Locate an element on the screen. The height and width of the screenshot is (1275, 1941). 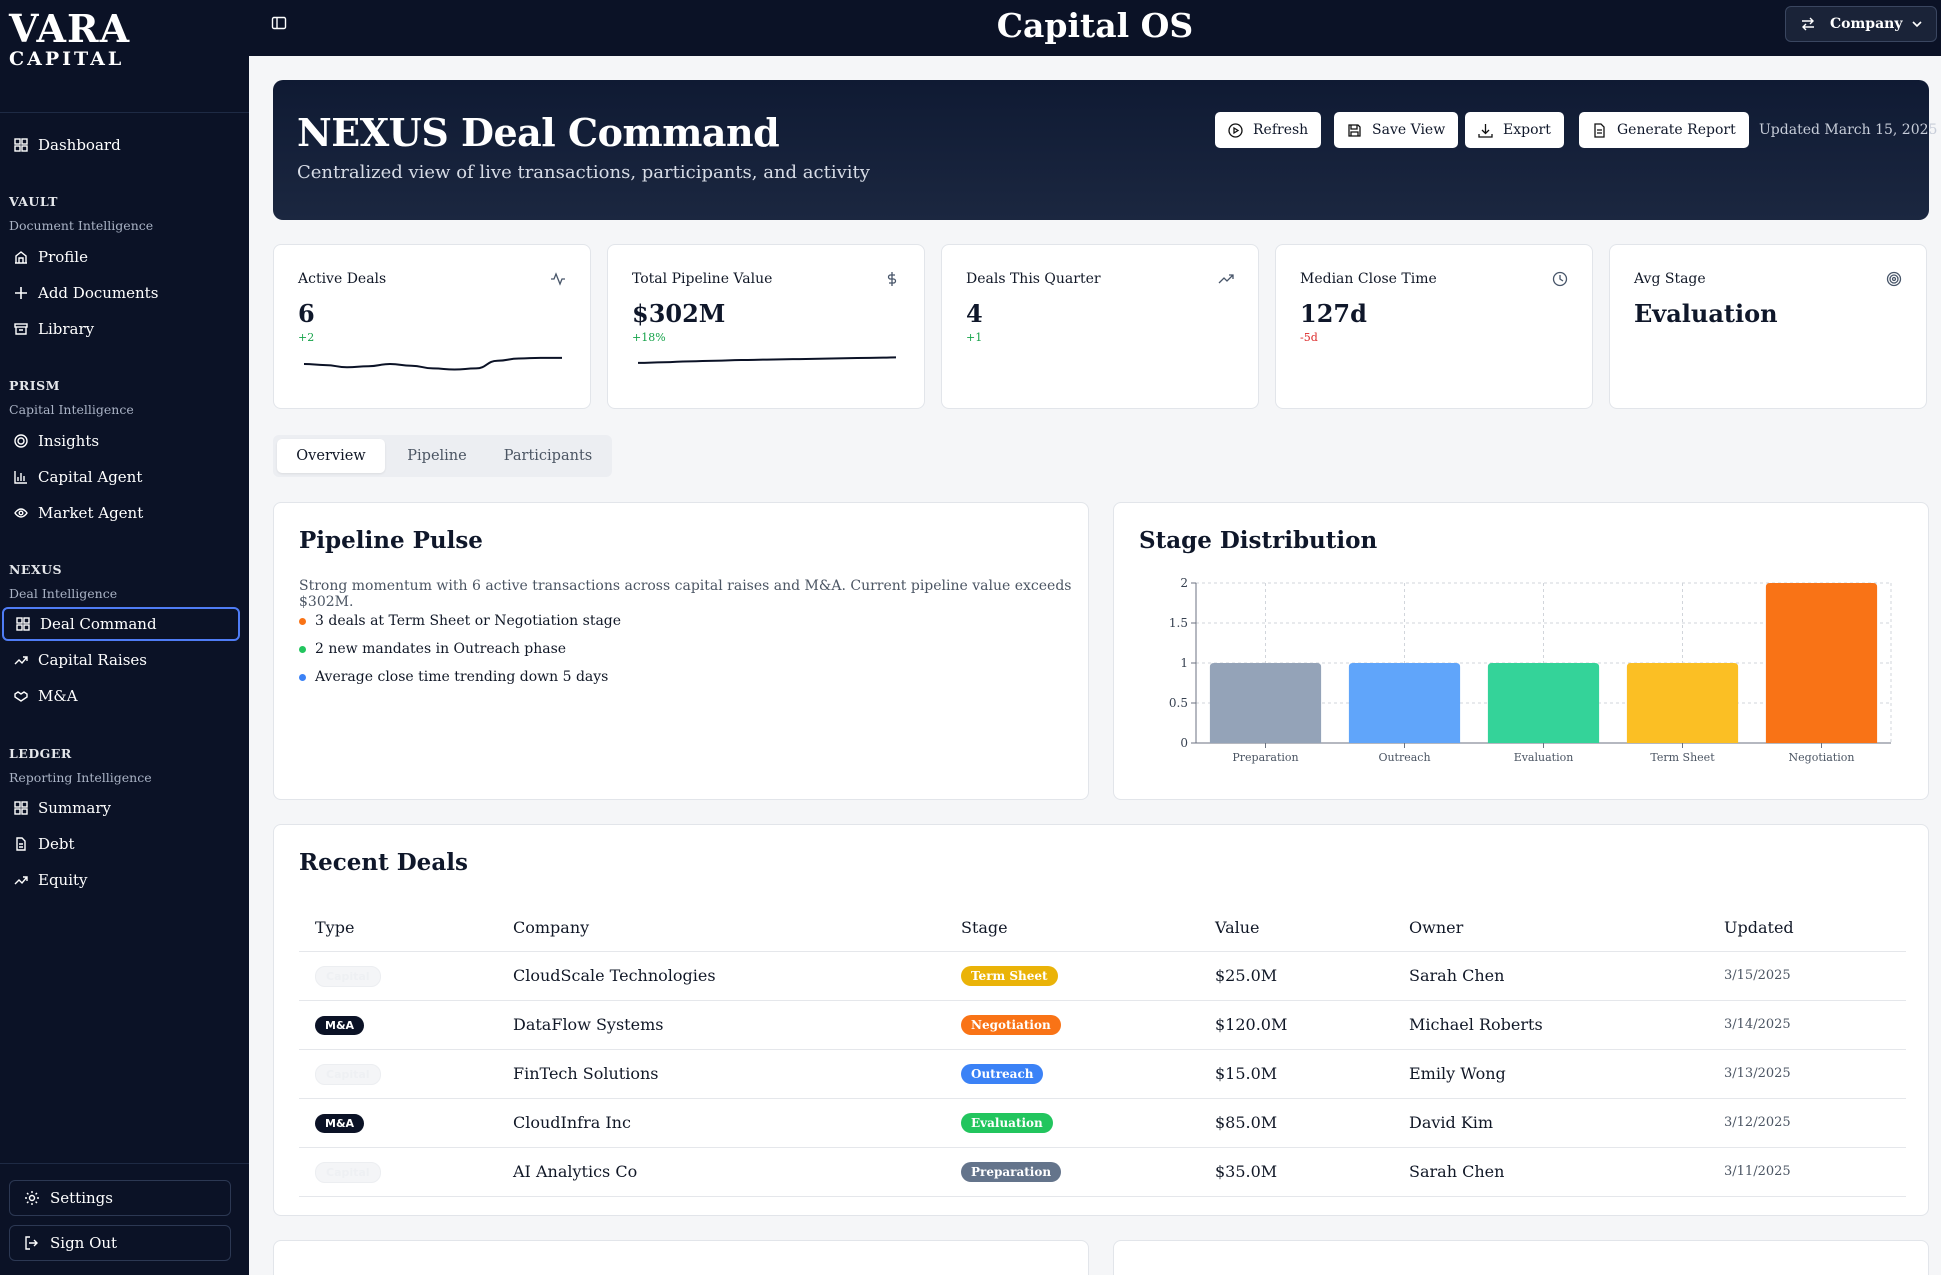
kpi-value: 6 is located at coordinates (306, 313).